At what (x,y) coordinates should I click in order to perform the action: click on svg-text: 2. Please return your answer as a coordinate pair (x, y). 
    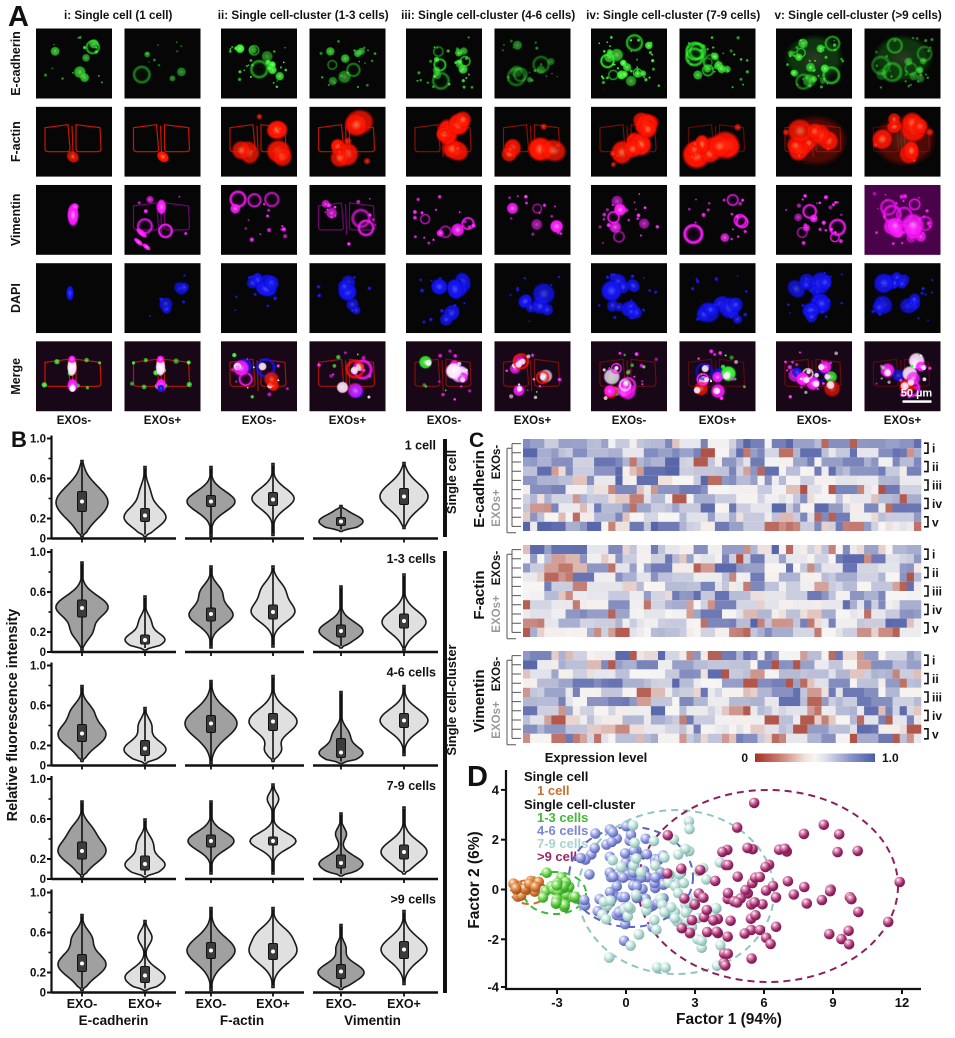
    Looking at the image, I should click on (495, 839).